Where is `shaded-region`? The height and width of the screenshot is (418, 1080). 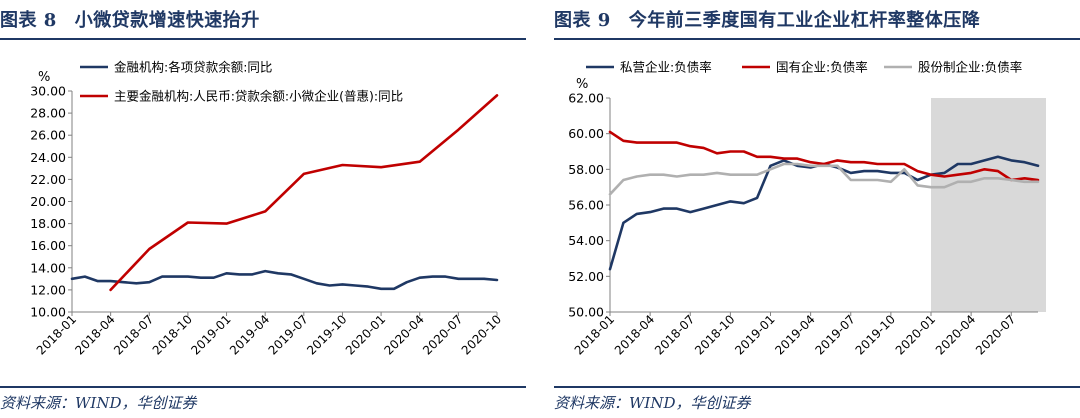
shaded-region is located at coordinates (988, 205).